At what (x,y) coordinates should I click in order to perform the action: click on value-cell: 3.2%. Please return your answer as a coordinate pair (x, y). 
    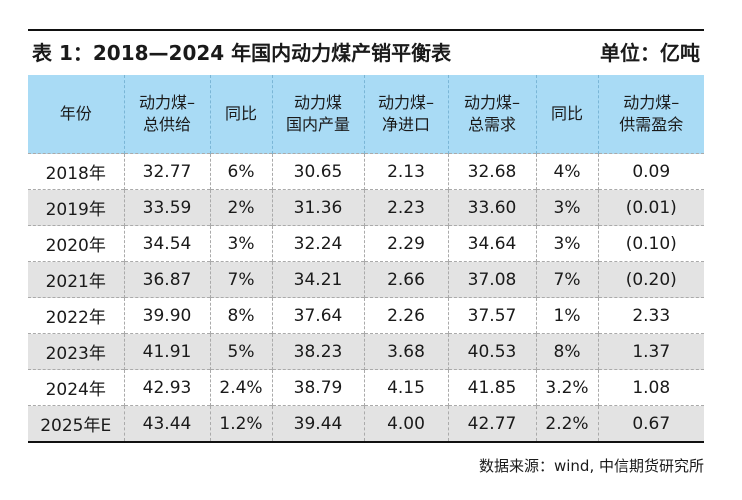
    Looking at the image, I should click on (566, 387).